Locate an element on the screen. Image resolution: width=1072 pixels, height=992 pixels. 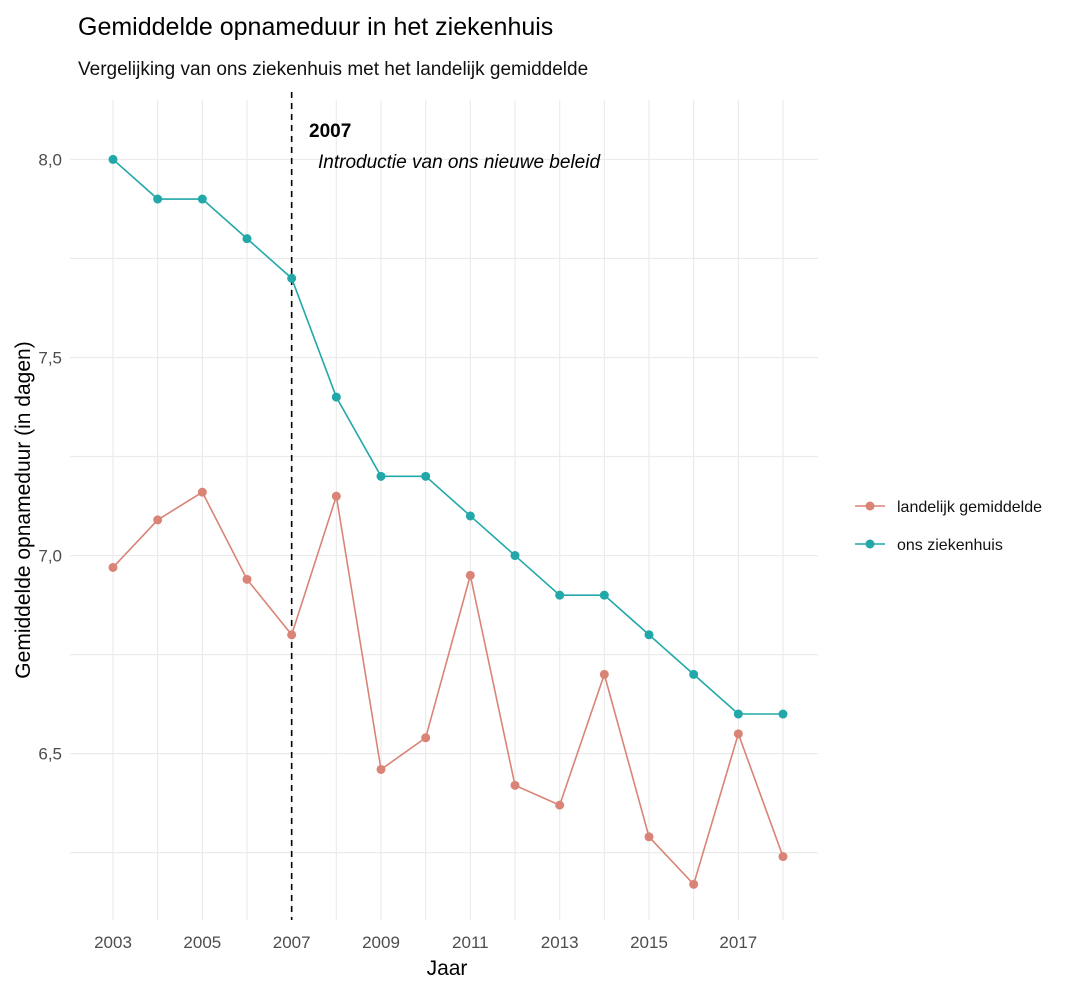
x-tick-label: 2015 is located at coordinates (649, 942).